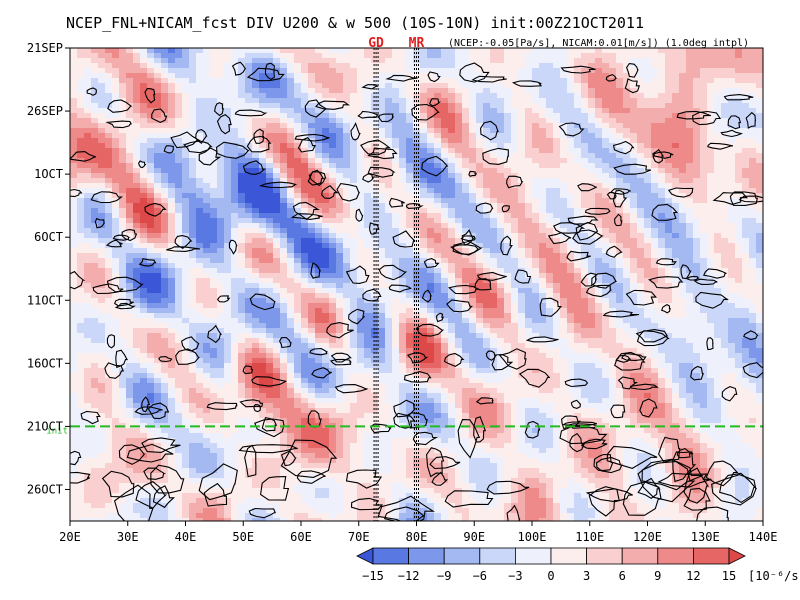 This screenshot has height=600, width=800. What do you see at coordinates (45, 300) in the screenshot?
I see `y-tick-label: 11OCT` at bounding box center [45, 300].